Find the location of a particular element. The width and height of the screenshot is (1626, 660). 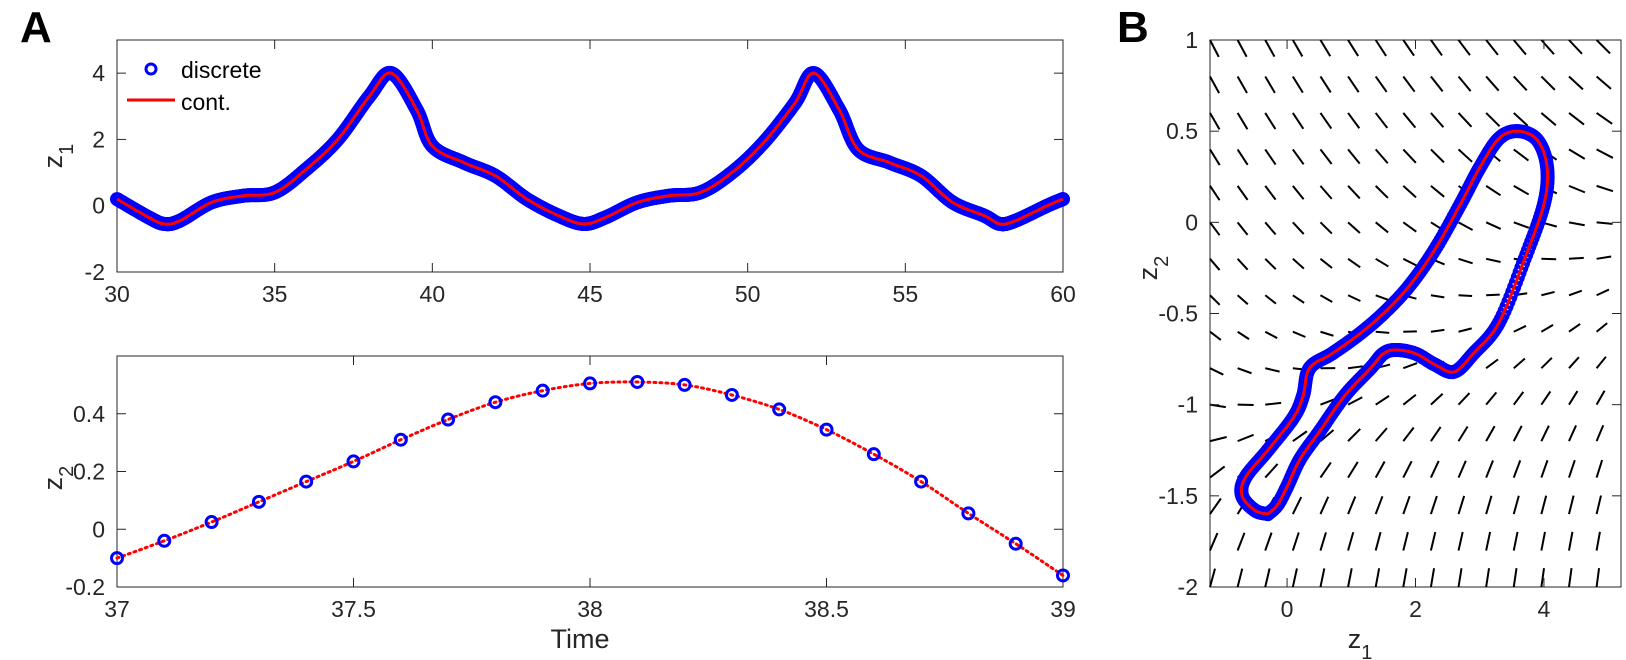

b-y-tick-label: -1 is located at coordinates (1188, 405).